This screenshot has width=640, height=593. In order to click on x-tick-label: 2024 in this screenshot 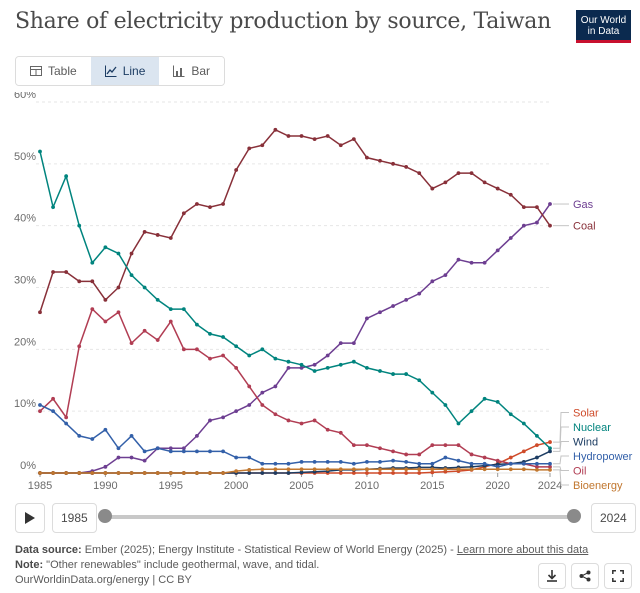, I will do `click(550, 486)`.